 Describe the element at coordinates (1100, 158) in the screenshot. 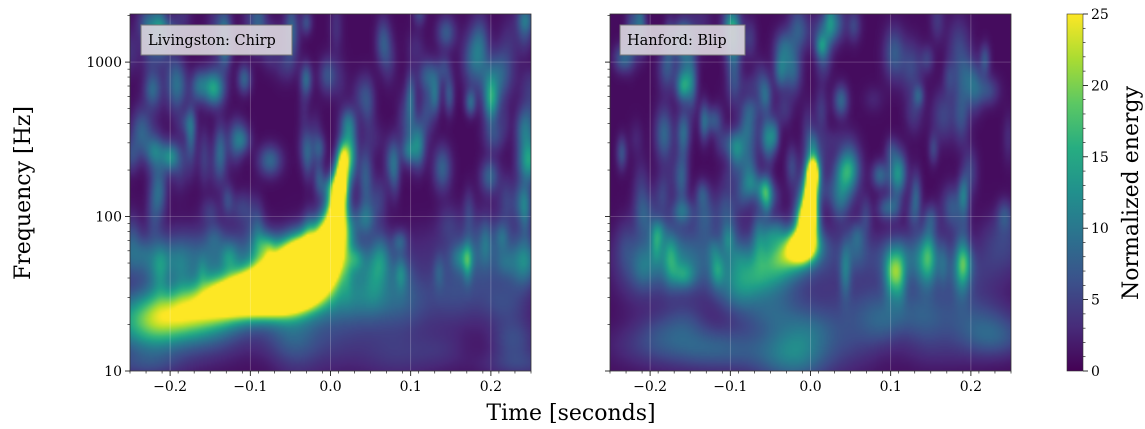

I see `colorbar-tick-label: 15` at that location.